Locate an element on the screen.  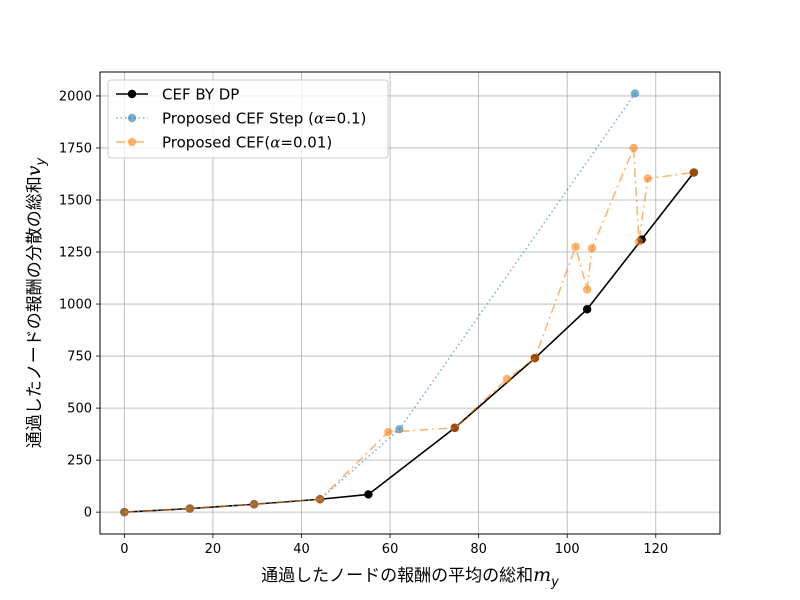
x-axis-label: 通過したノードの報酬の平均の総和my is located at coordinates (410, 577).